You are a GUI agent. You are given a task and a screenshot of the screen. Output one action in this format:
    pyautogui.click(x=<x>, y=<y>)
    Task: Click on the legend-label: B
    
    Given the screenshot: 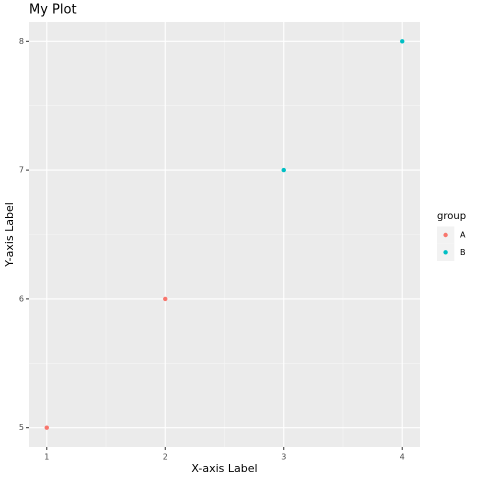 What is the action you would take?
    pyautogui.click(x=463, y=252)
    